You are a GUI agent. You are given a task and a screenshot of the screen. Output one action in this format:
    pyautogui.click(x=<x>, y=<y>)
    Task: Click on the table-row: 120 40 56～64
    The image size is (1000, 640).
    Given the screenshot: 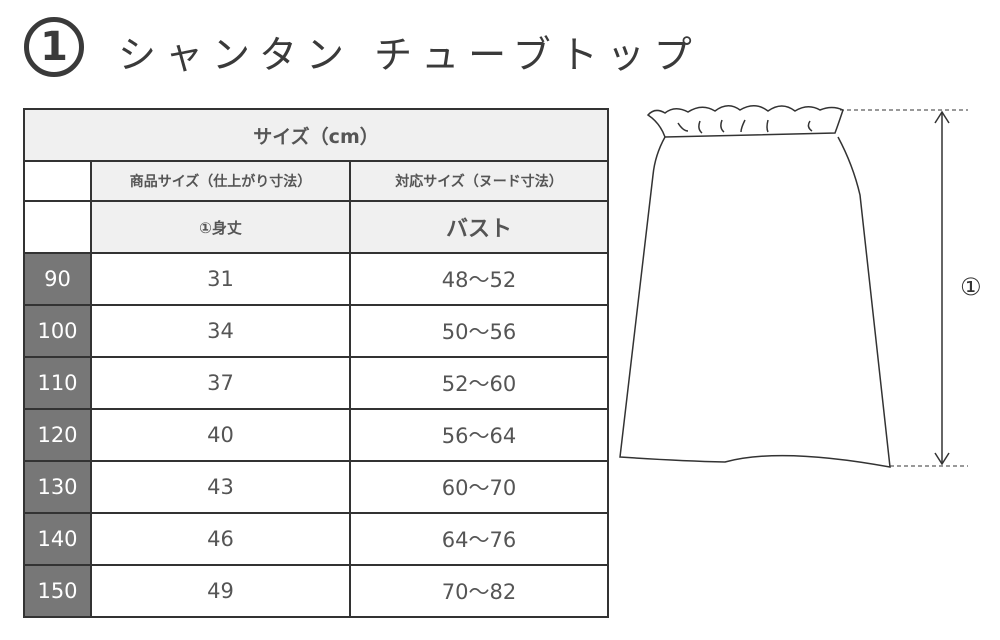 What is the action you would take?
    pyautogui.click(x=316, y=435)
    